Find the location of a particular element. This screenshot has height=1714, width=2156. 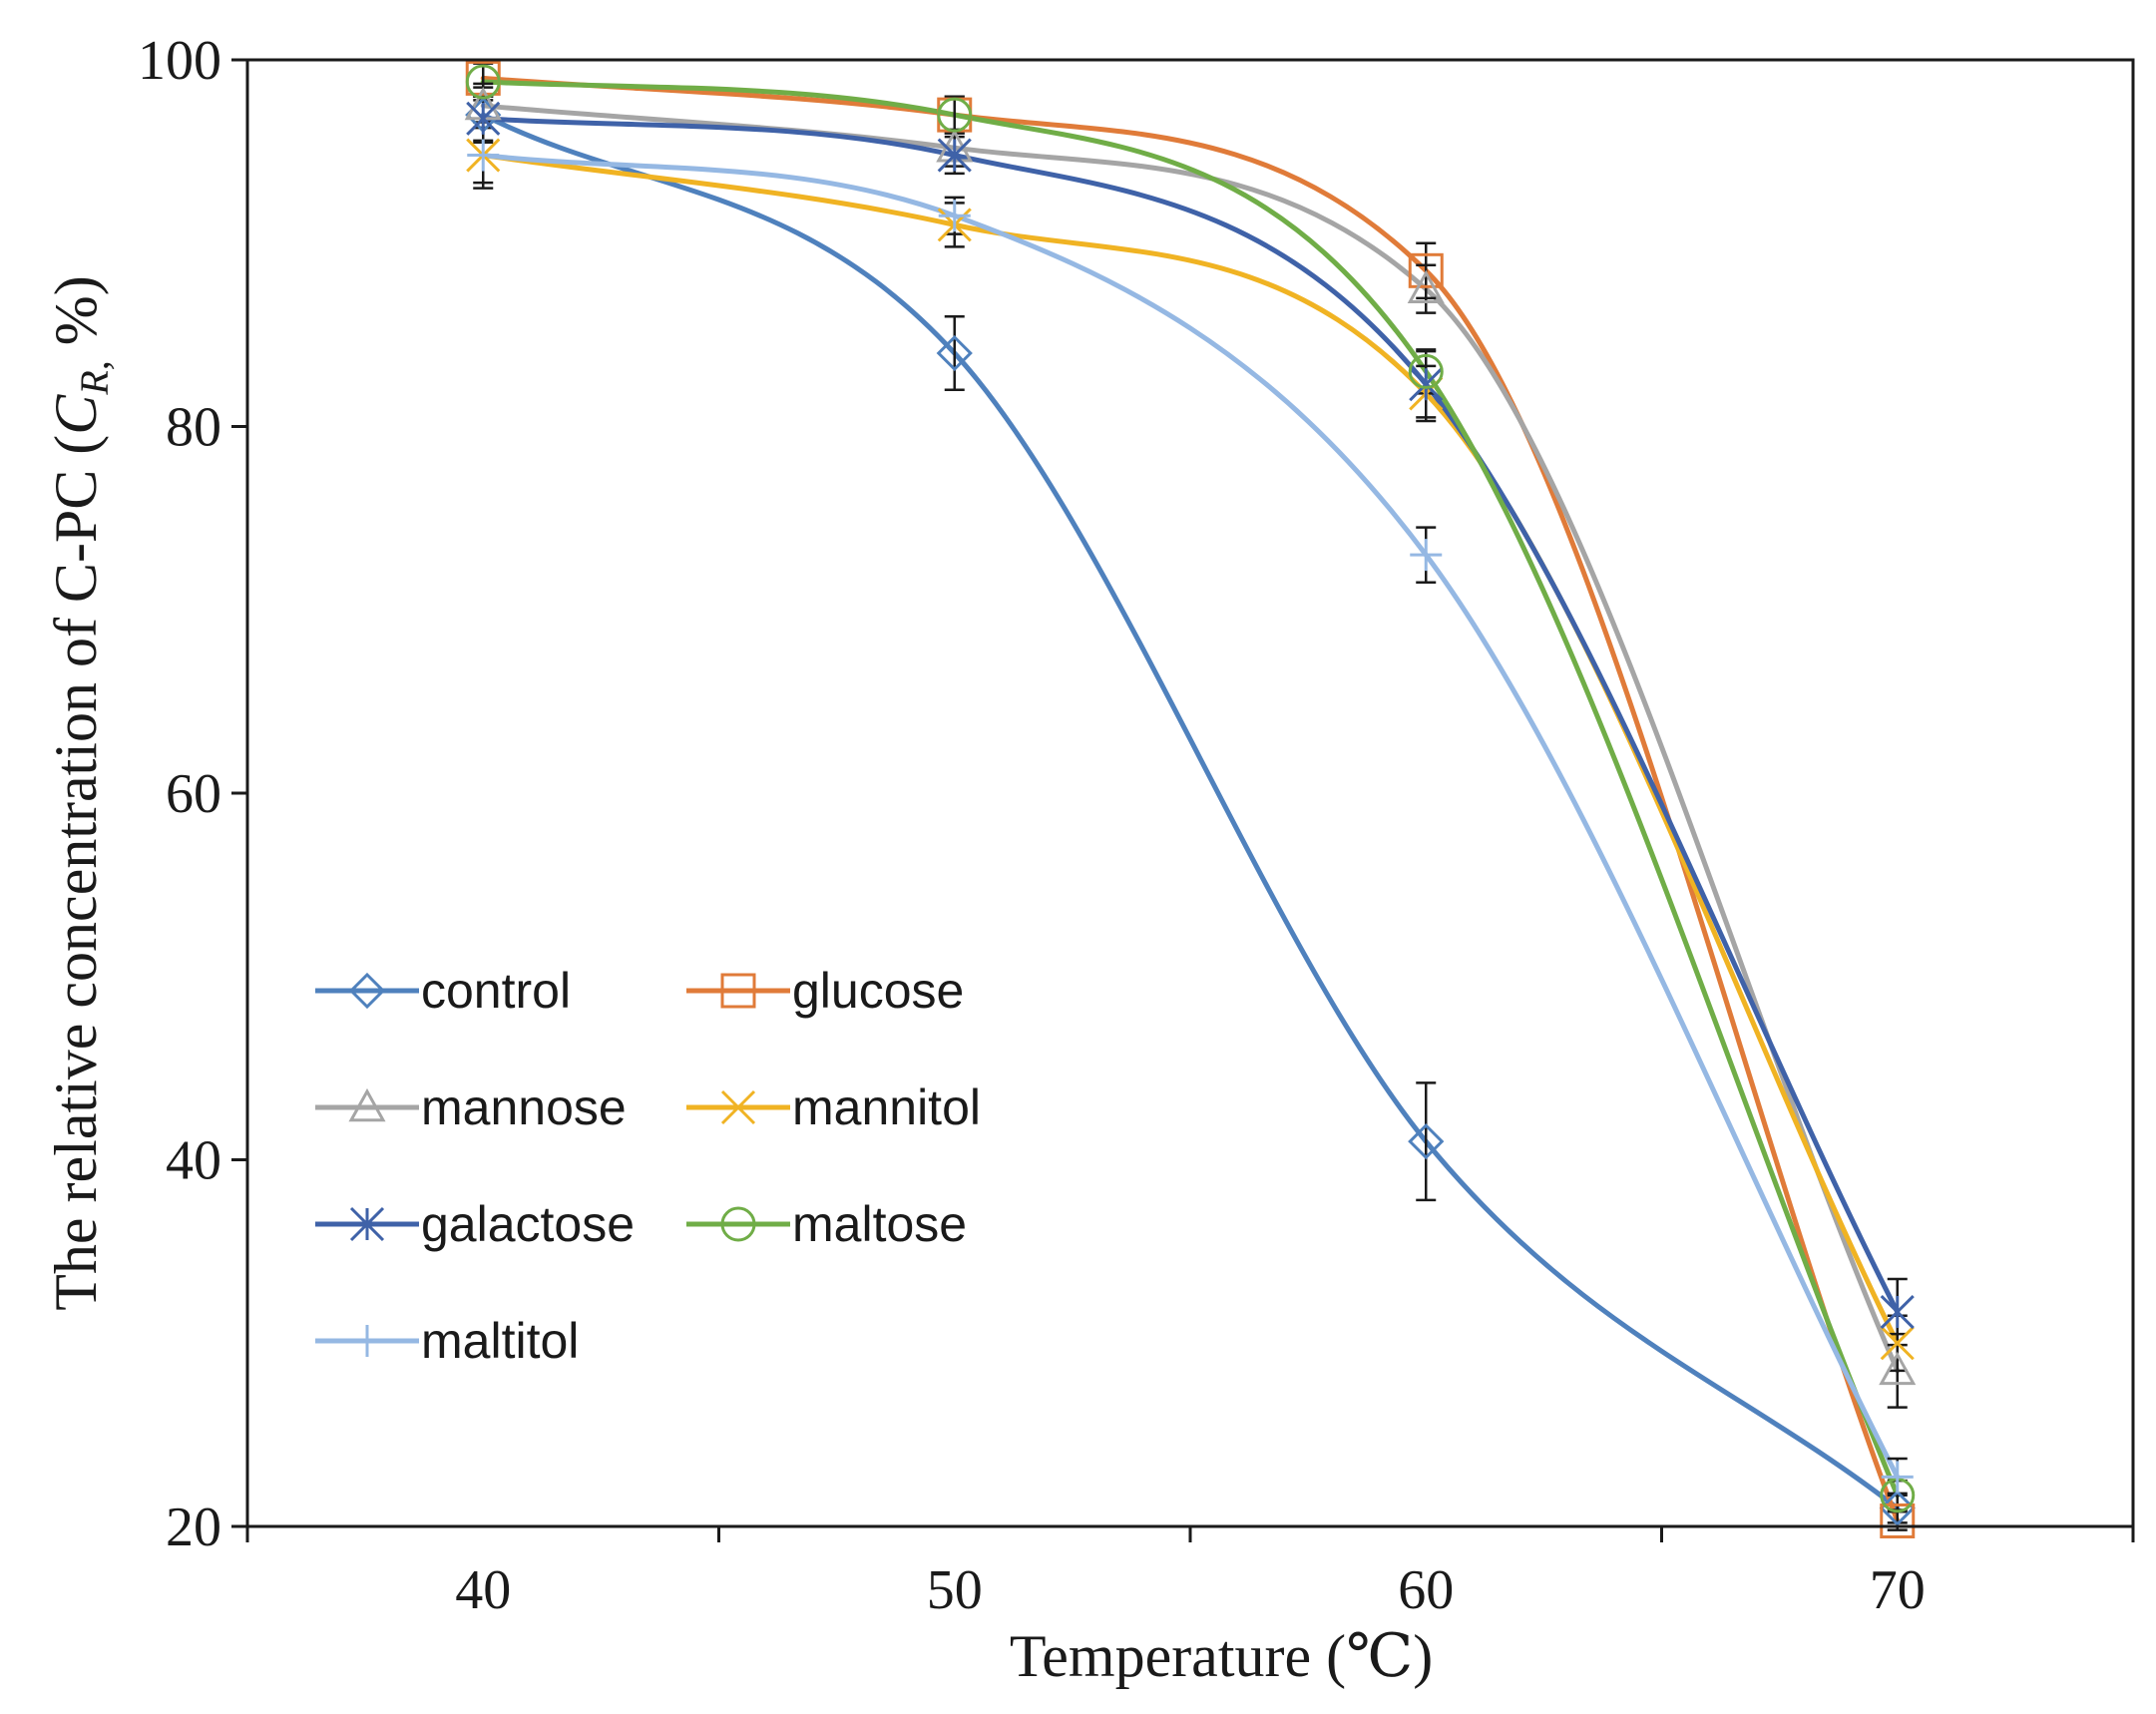

y-axis-title-italic: C is located at coordinates (76, 414).